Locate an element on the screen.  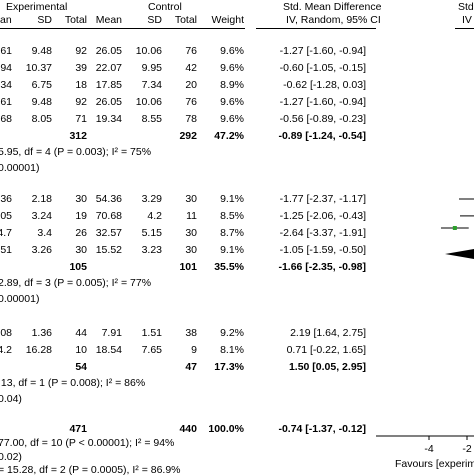
cell-sd-e: 3.24 is located at coordinates (41, 215).